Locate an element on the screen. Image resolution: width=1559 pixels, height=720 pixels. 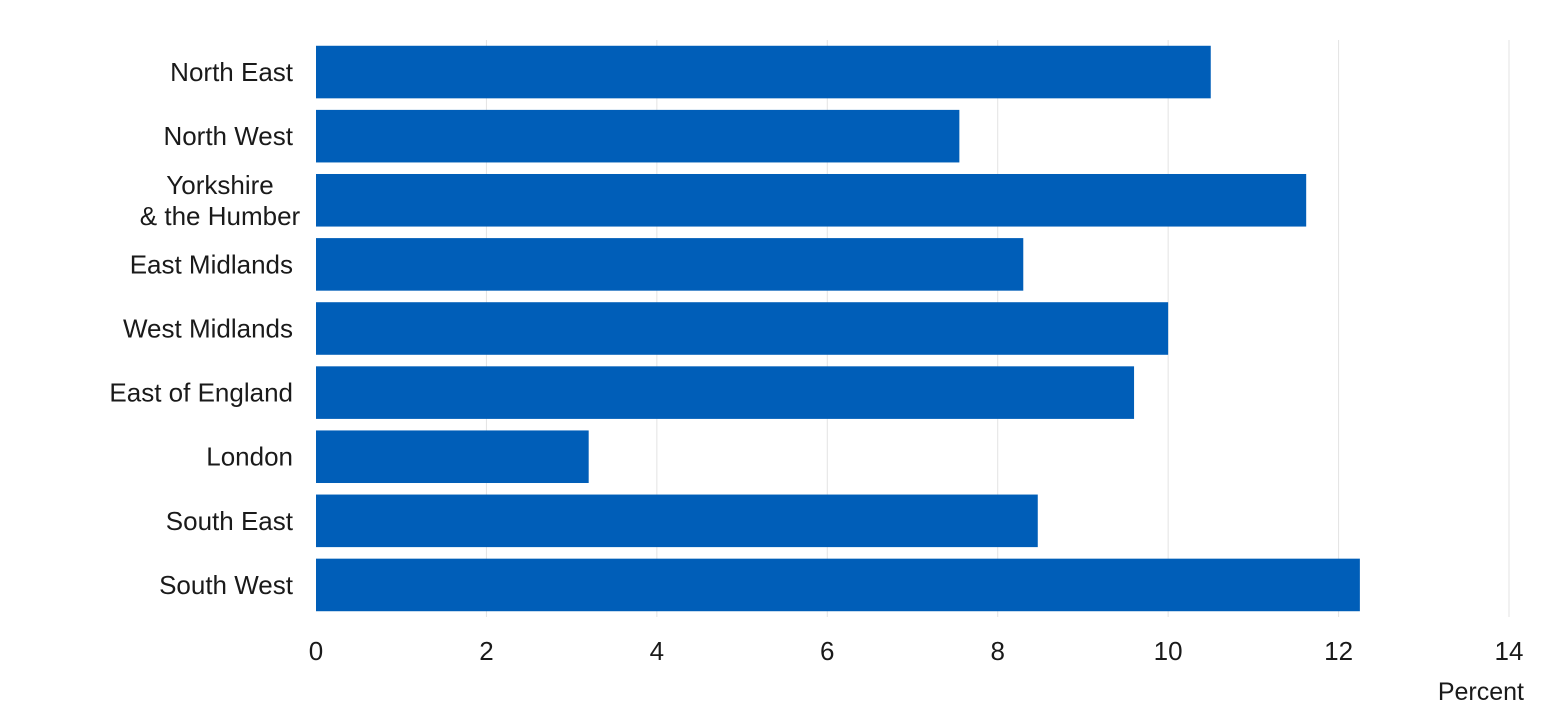
category-label-line: London is located at coordinates (249, 457).